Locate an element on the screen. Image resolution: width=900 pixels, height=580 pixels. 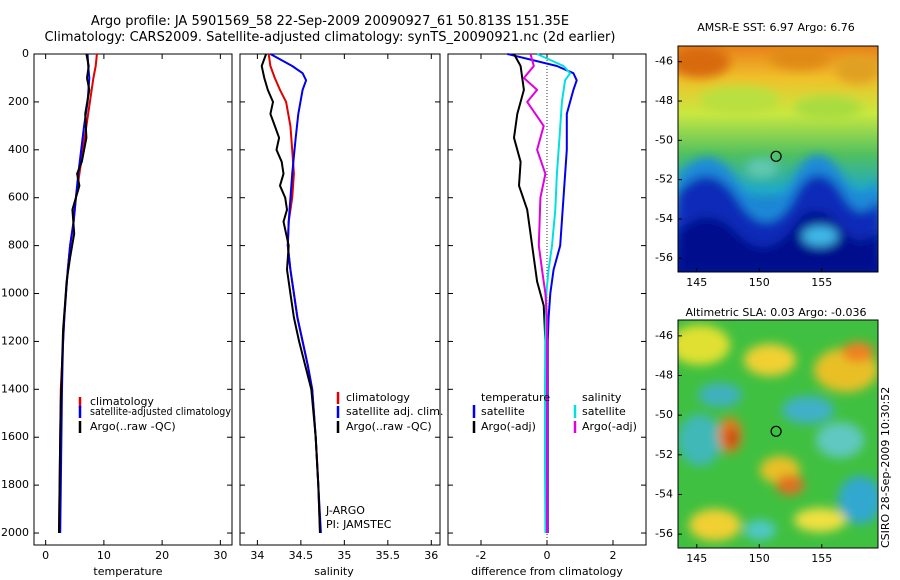
temp-xtick-label: 30 is located at coordinates (220, 555).